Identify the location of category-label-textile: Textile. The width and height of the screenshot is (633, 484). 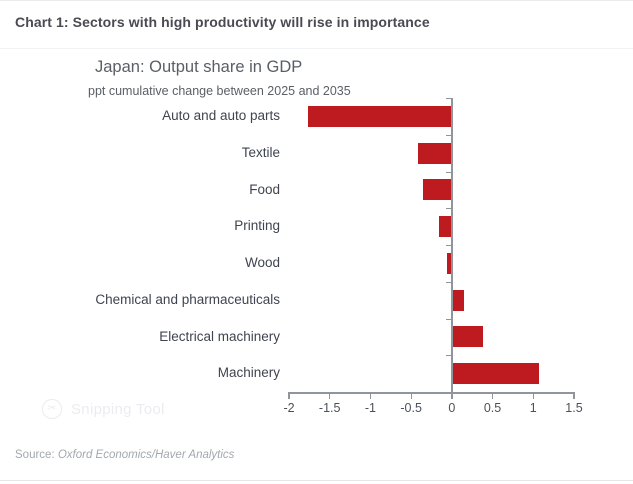
(260, 152).